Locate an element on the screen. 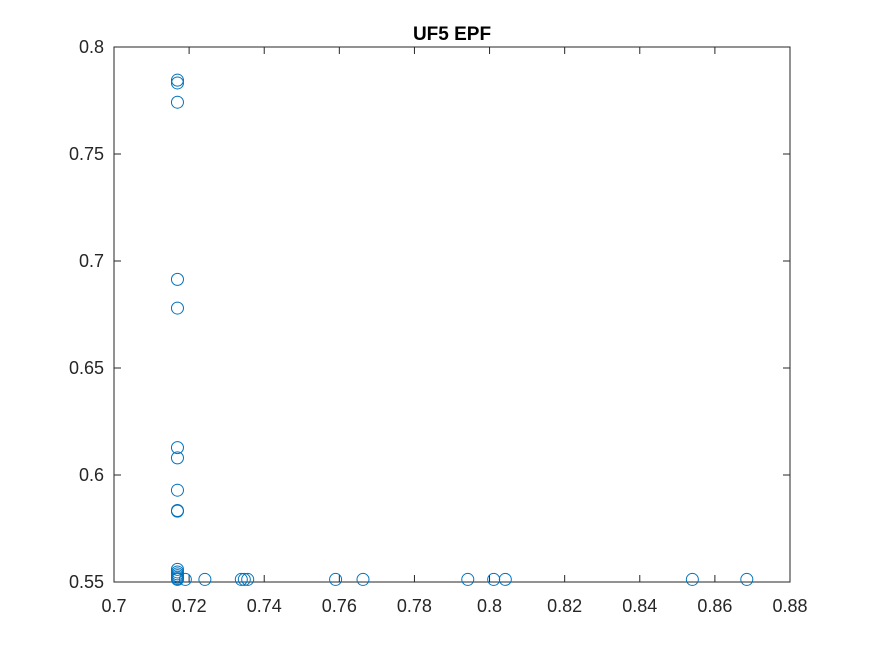 The image size is (875, 656). y-tick-label: 0.7 is located at coordinates (91, 261).